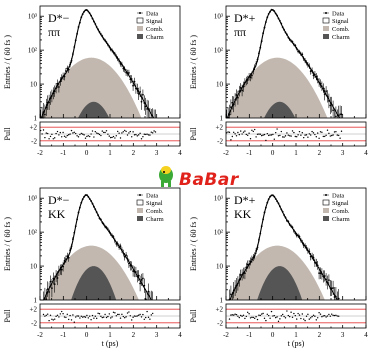  What do you see at coordinates (320, 335) in the screenshot?
I see `x-tick-label: 2` at bounding box center [320, 335].